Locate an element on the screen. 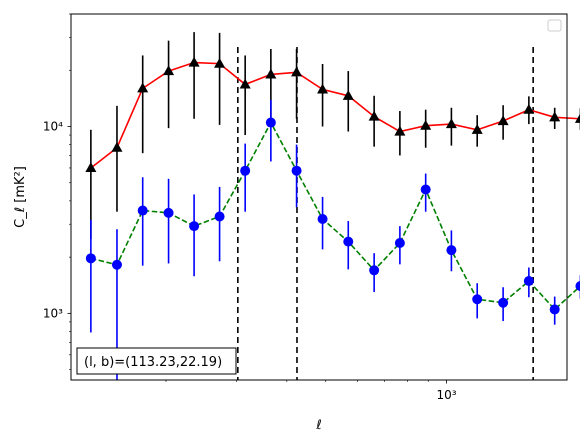  empty-legend is located at coordinates (554, 25).